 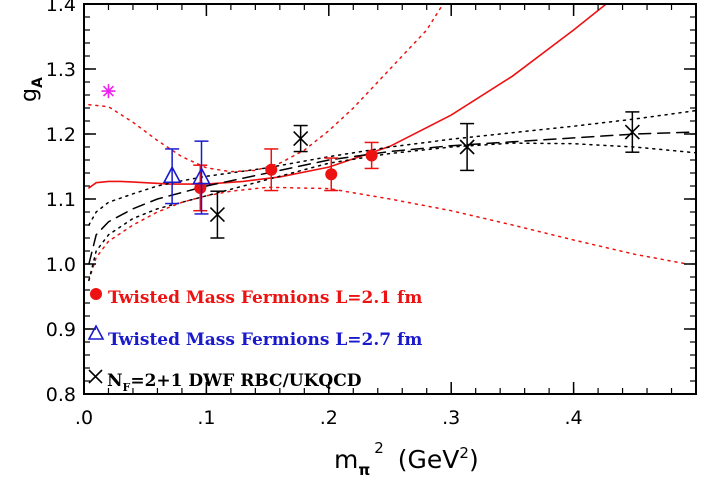 I want to click on x-tick-label: .4, so click(x=574, y=418).